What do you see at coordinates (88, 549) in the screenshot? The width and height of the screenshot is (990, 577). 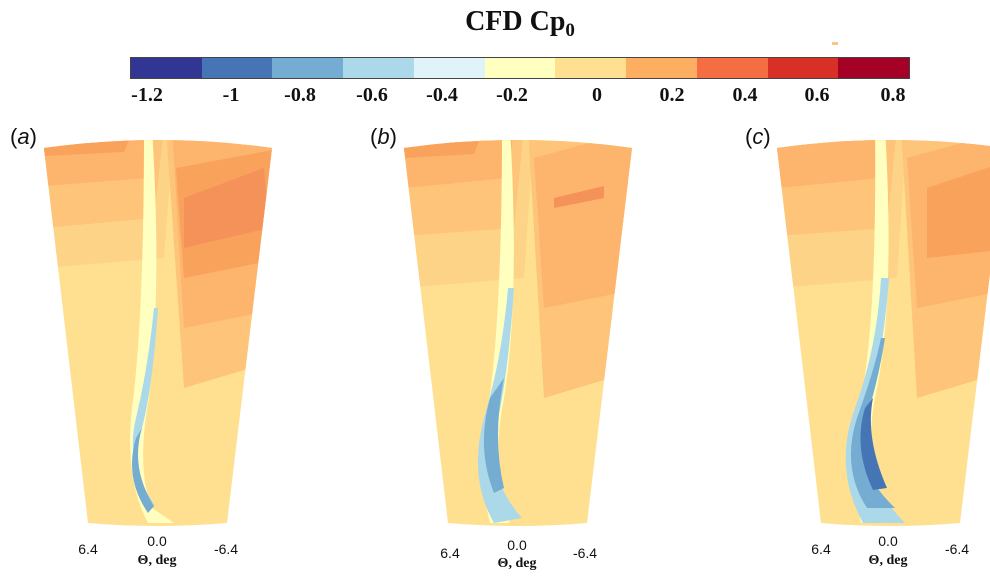 I see `panel-a-xtick: 6.4` at bounding box center [88, 549].